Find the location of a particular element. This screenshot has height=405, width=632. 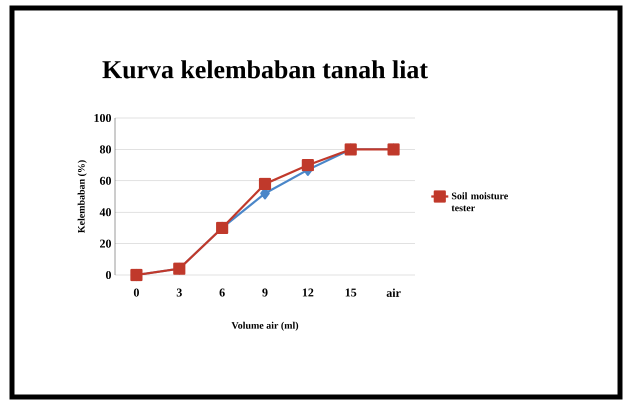

y-tick-label: 80 is located at coordinates (106, 149).